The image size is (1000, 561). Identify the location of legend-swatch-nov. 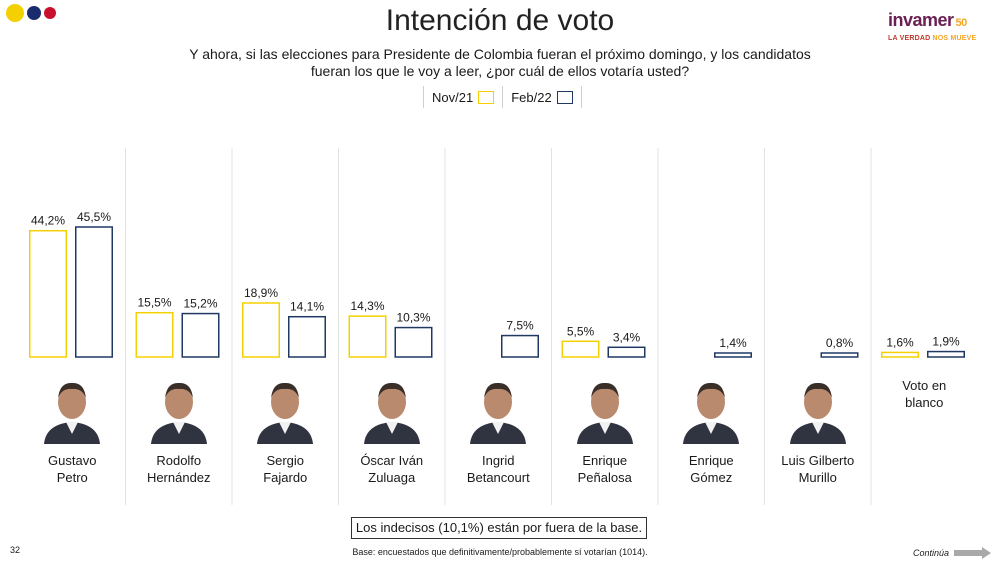
(486, 97).